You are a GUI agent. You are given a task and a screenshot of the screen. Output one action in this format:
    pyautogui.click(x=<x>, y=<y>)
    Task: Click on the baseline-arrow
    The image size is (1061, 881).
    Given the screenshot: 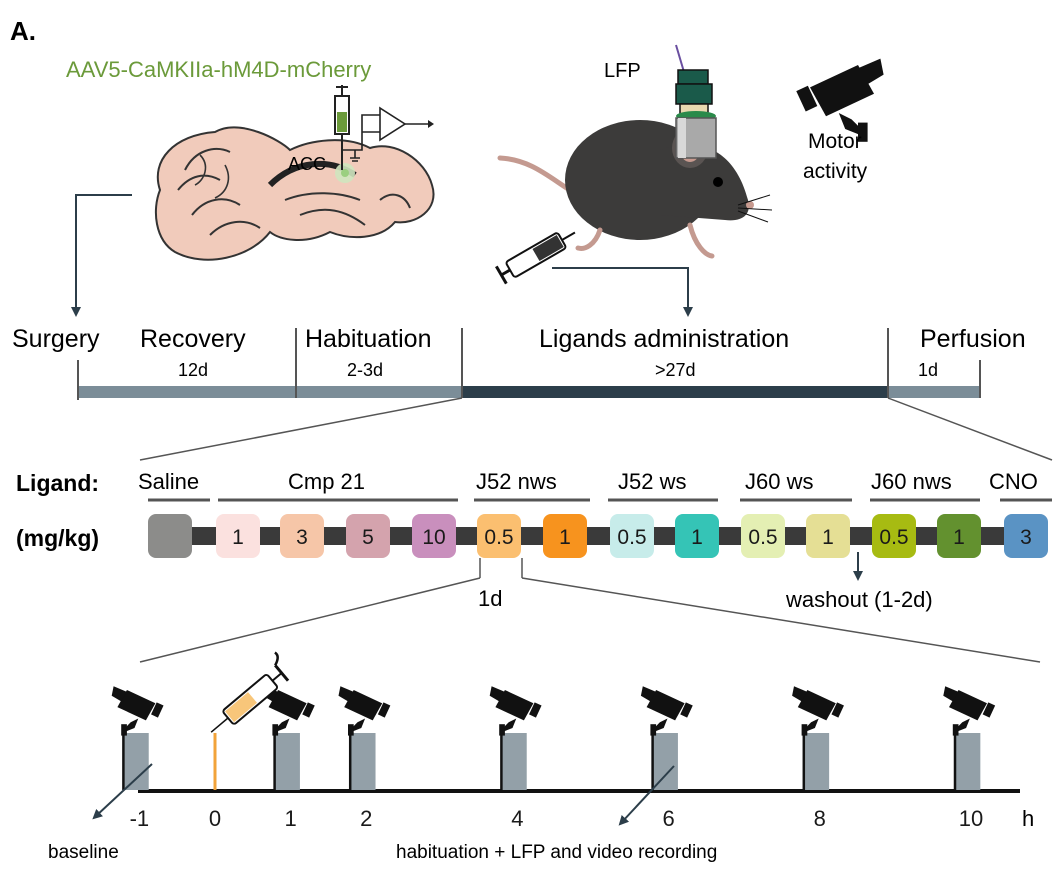 What is the action you would take?
    pyautogui.click(x=122, y=791)
    